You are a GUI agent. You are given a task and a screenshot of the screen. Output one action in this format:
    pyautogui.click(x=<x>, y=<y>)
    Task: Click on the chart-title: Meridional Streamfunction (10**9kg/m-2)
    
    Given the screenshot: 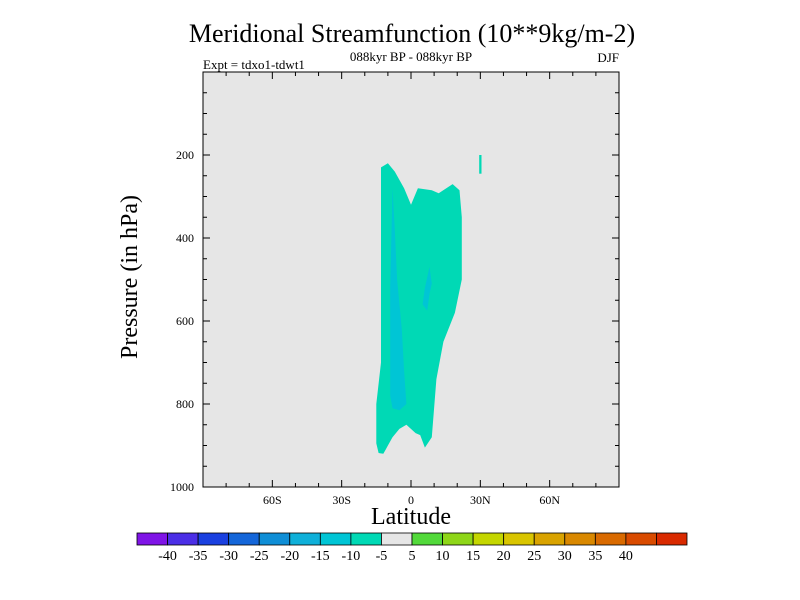 What is the action you would take?
    pyautogui.click(x=412, y=33)
    